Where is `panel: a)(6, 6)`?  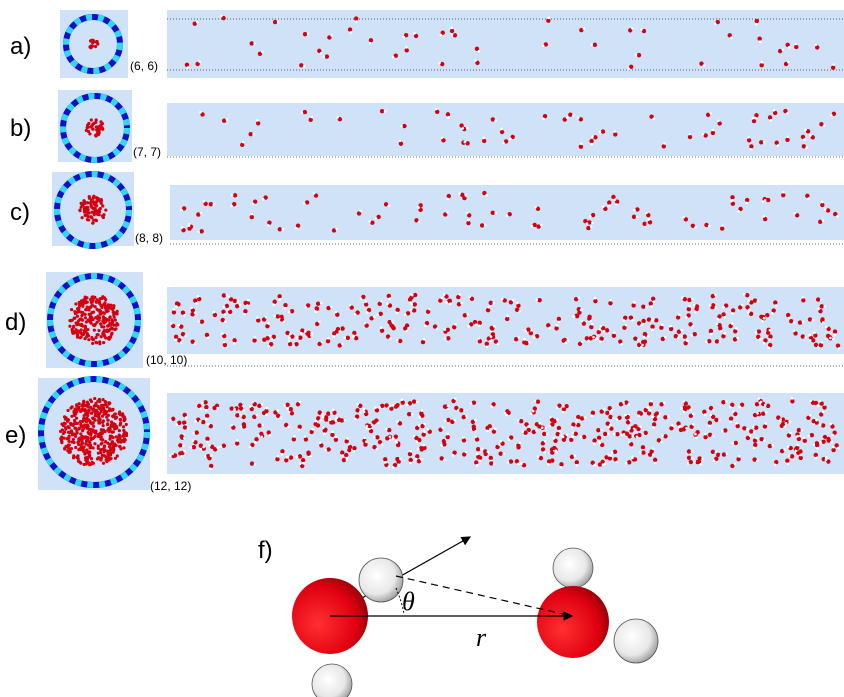 panel: a)(6, 6) is located at coordinates (427, 44).